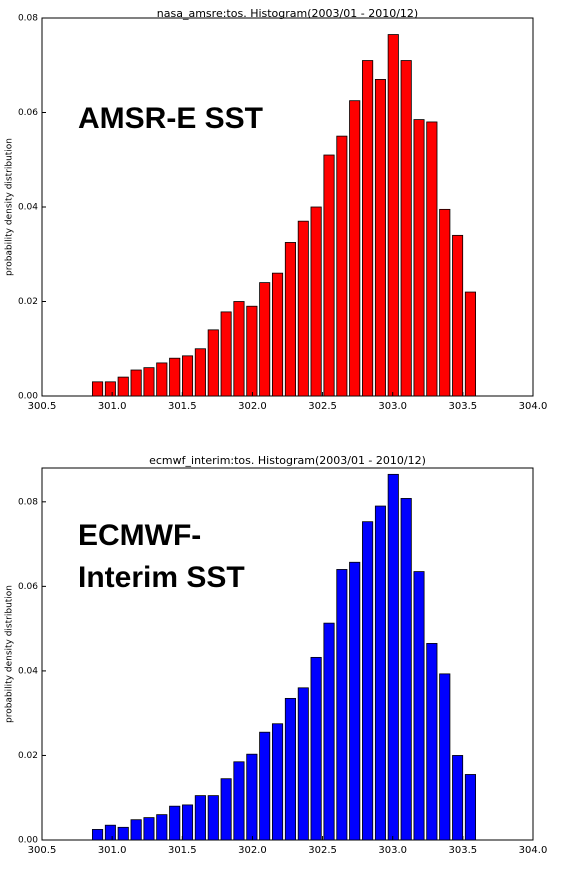 The height and width of the screenshot is (875, 561). I want to click on annotation: Interim SST, so click(161, 577).